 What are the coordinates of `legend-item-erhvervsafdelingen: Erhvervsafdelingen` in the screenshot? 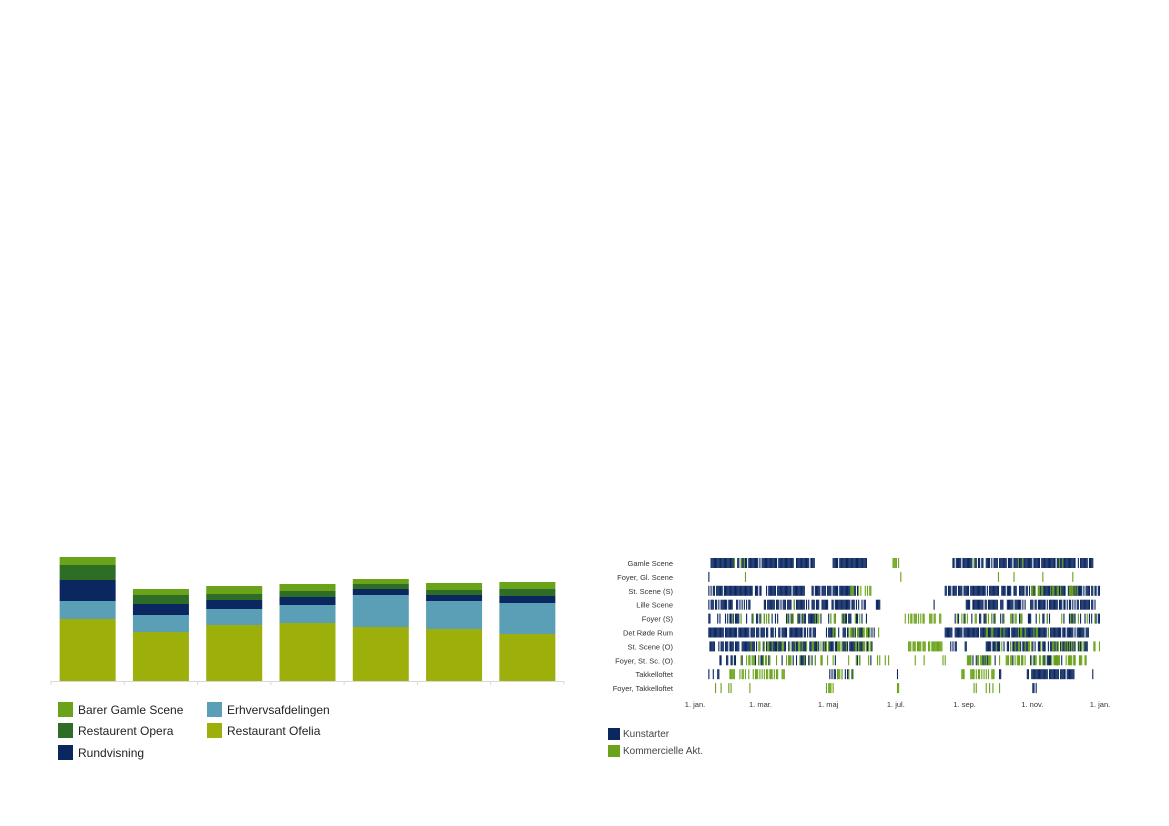 It's located at (268, 709).